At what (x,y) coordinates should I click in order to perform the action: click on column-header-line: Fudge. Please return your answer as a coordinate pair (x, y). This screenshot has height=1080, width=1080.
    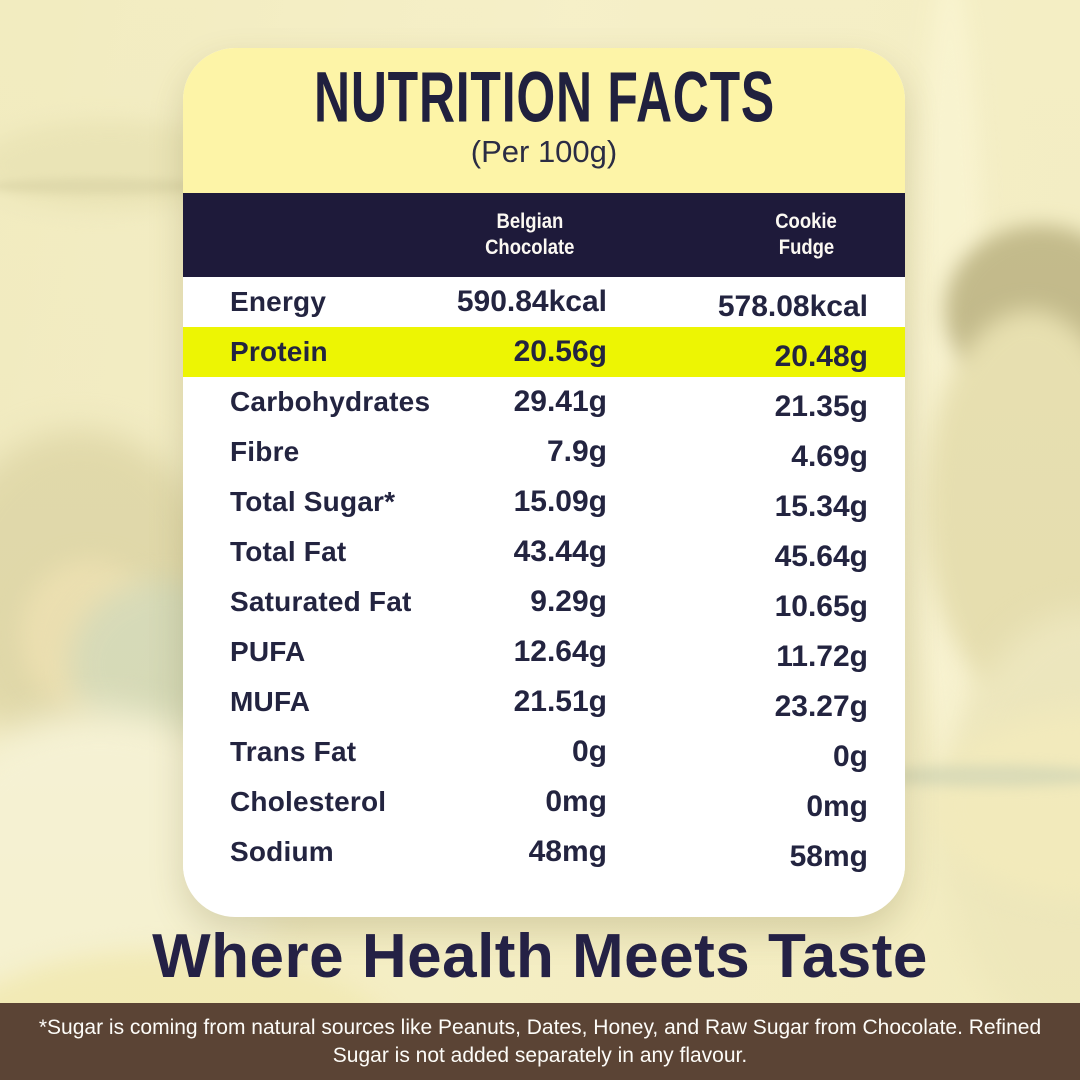
    Looking at the image, I should click on (806, 247).